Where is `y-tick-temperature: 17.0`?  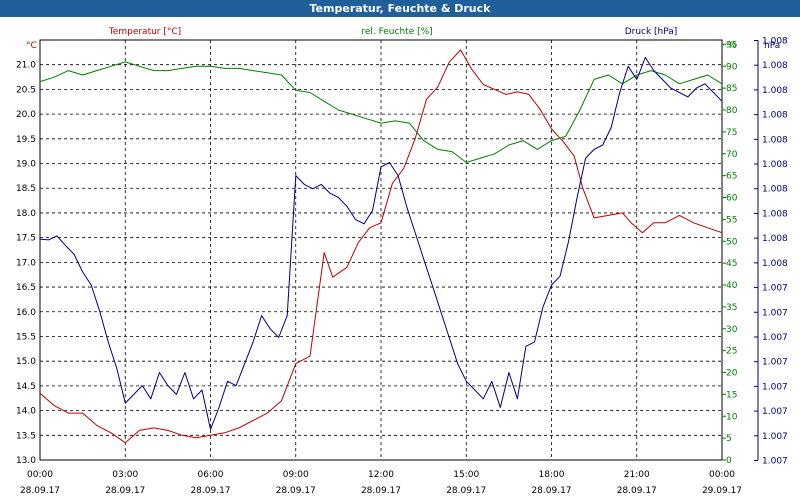 y-tick-temperature: 17.0 is located at coordinates (26, 263).